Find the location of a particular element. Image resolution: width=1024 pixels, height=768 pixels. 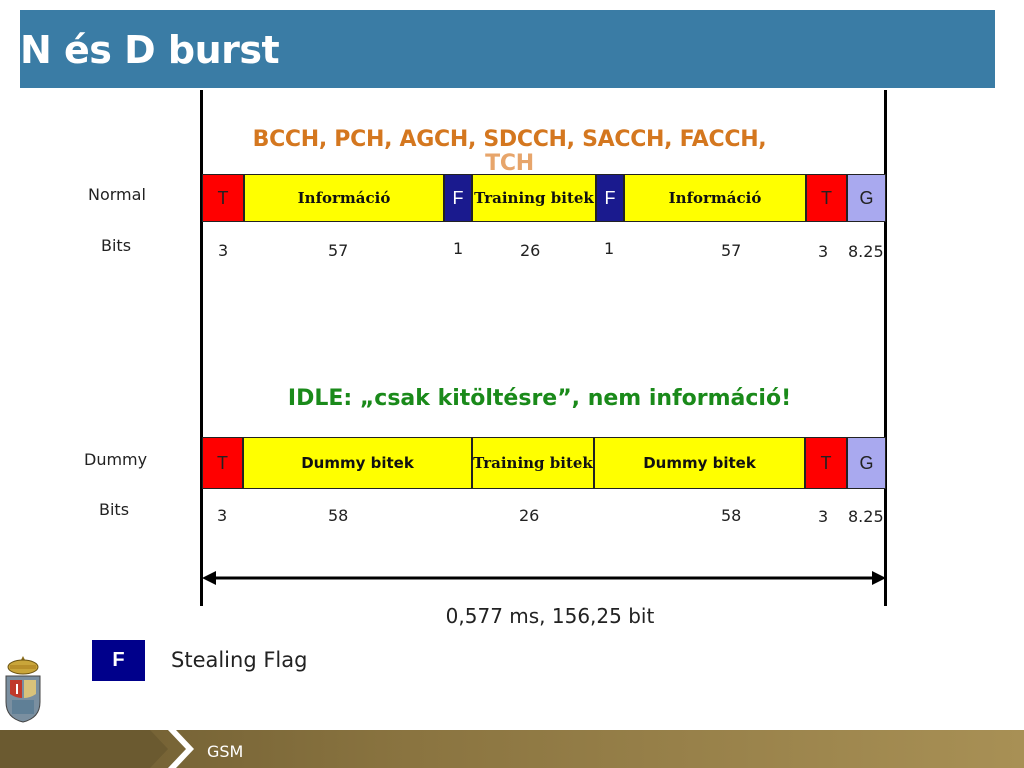

university-crest-icon is located at coordinates (23, 689).